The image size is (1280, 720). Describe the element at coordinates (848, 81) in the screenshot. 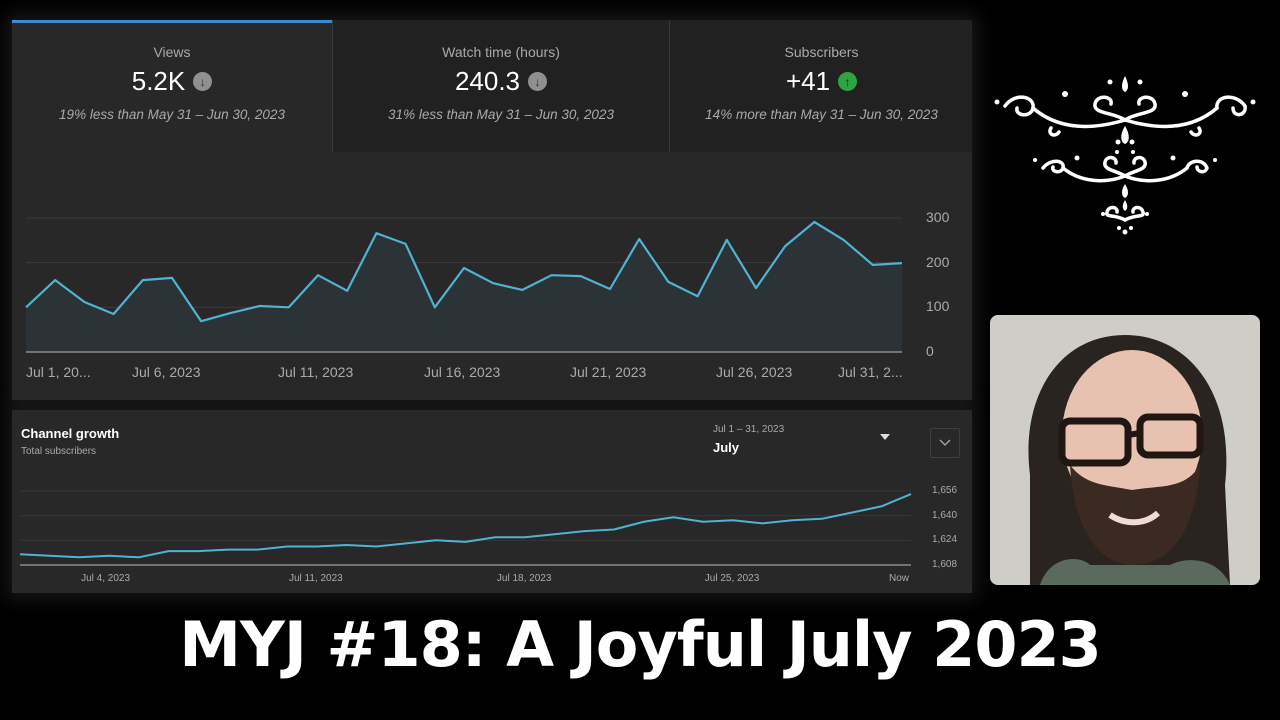

I see `arrow-up-circle-icon: ↑` at that location.